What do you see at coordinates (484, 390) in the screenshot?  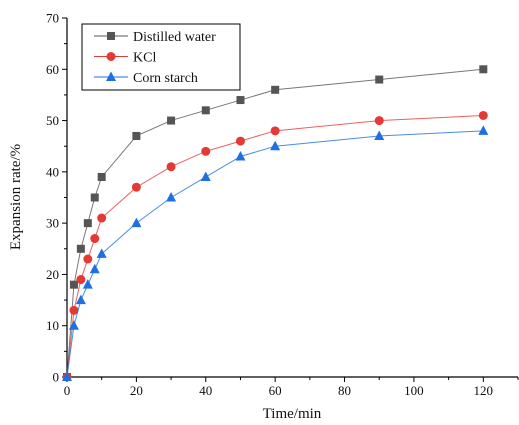 I see `x-tick-label: 120` at bounding box center [484, 390].